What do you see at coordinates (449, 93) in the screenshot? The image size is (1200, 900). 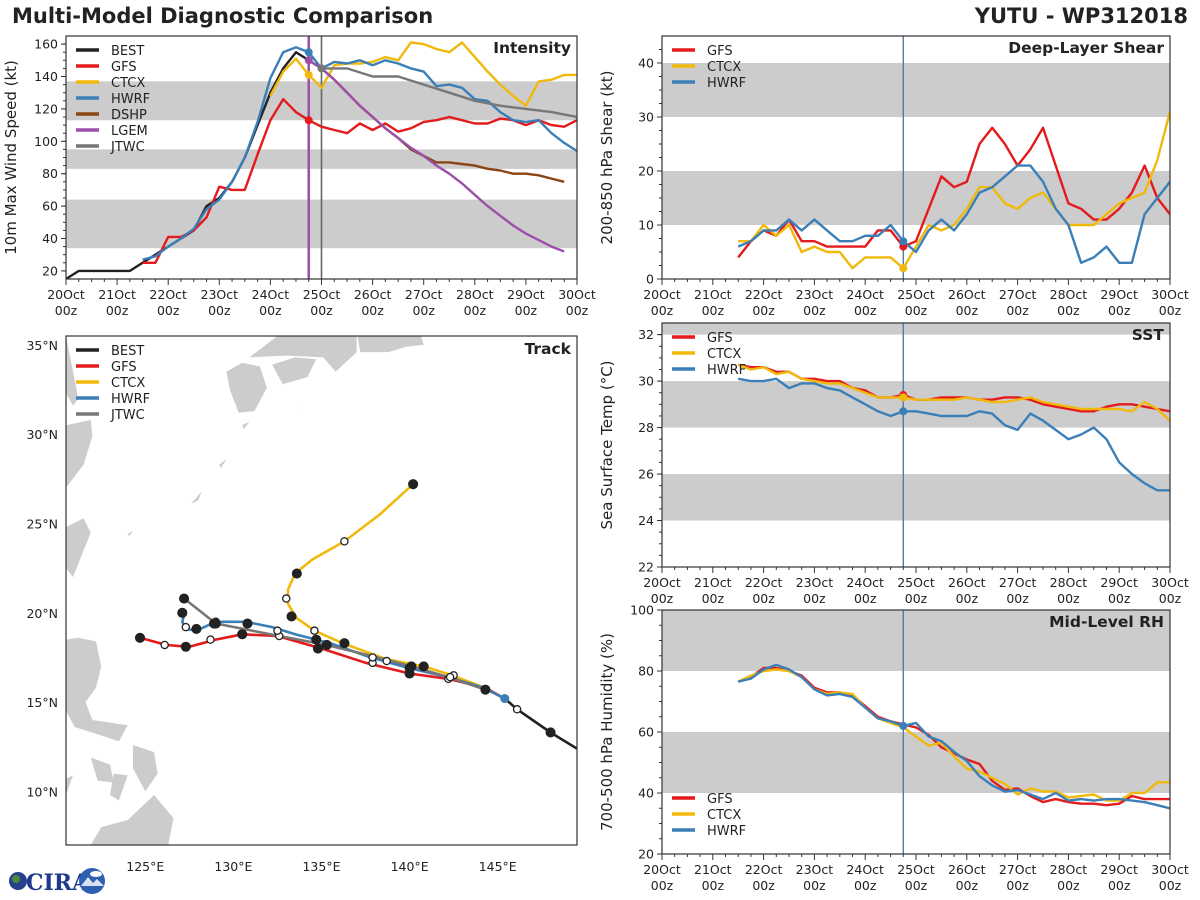 I see `series-line-jtwc` at bounding box center [449, 93].